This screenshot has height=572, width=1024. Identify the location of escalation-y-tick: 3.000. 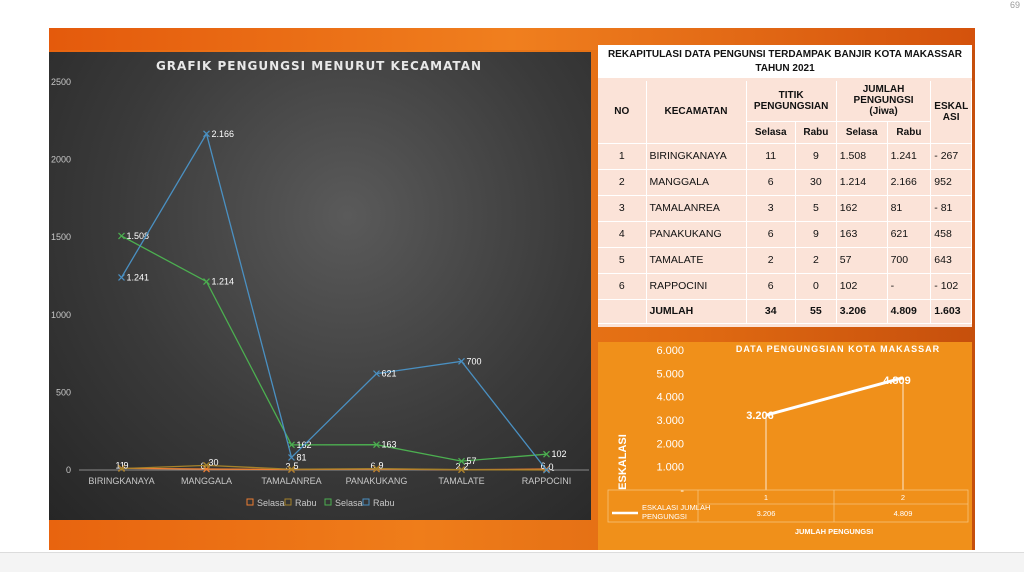
(670, 421).